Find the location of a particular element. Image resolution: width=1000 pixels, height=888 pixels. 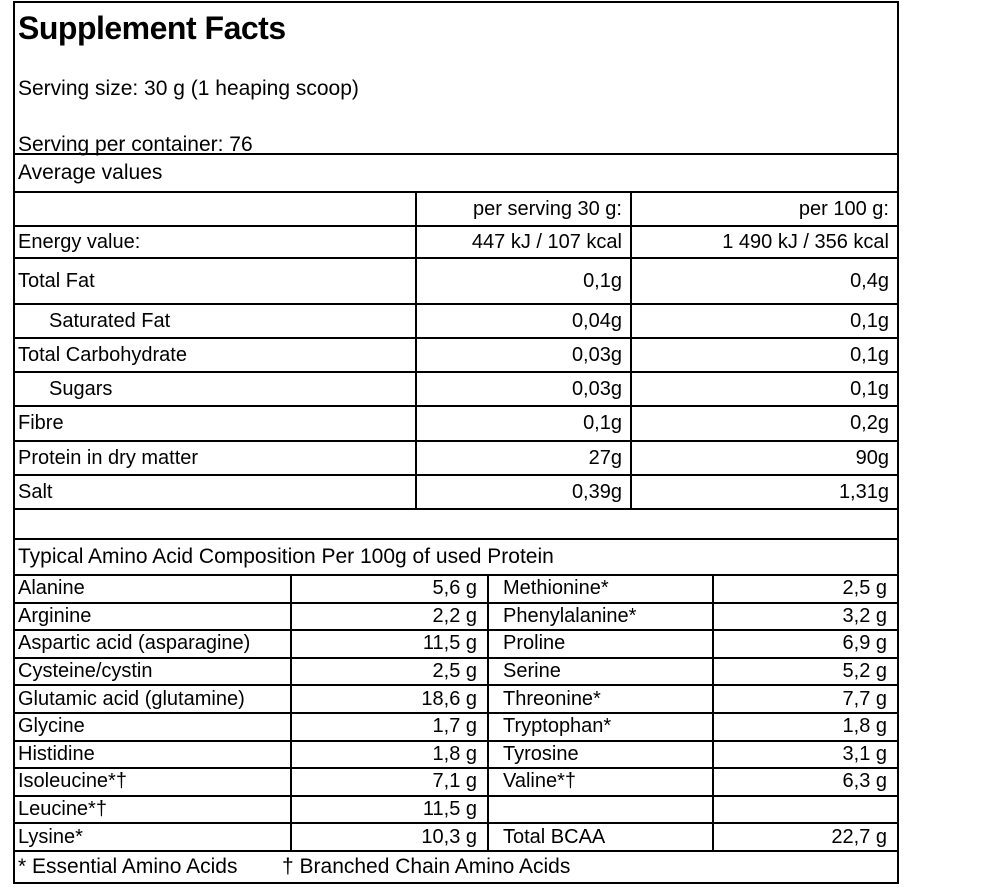

nutrient-label: Total Fat is located at coordinates (56, 280).